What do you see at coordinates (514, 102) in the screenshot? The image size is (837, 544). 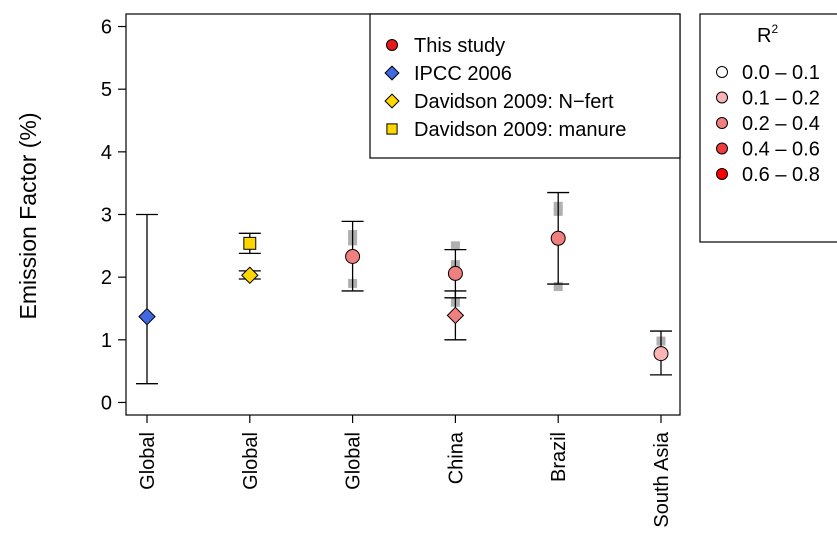 I see `legend-label: Davidson 2009: N−fert` at bounding box center [514, 102].